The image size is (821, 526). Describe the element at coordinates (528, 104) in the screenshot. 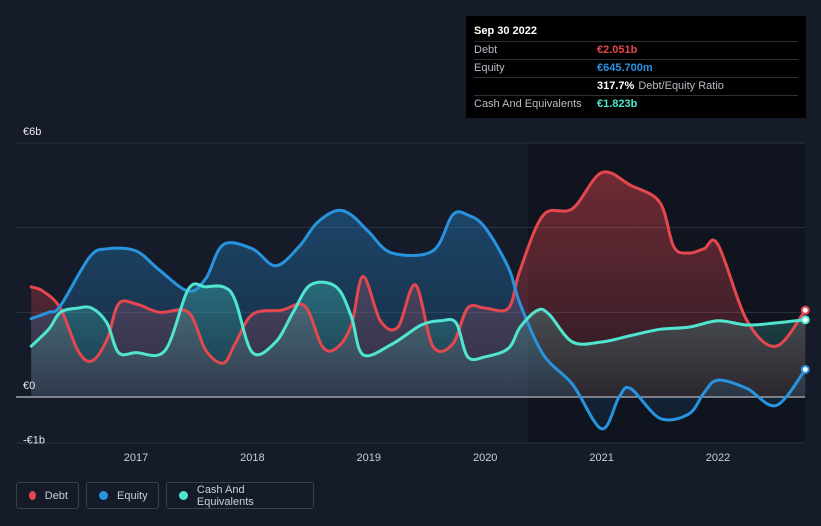

I see `tooltip-cash-label: Cash And Equivalents` at that location.